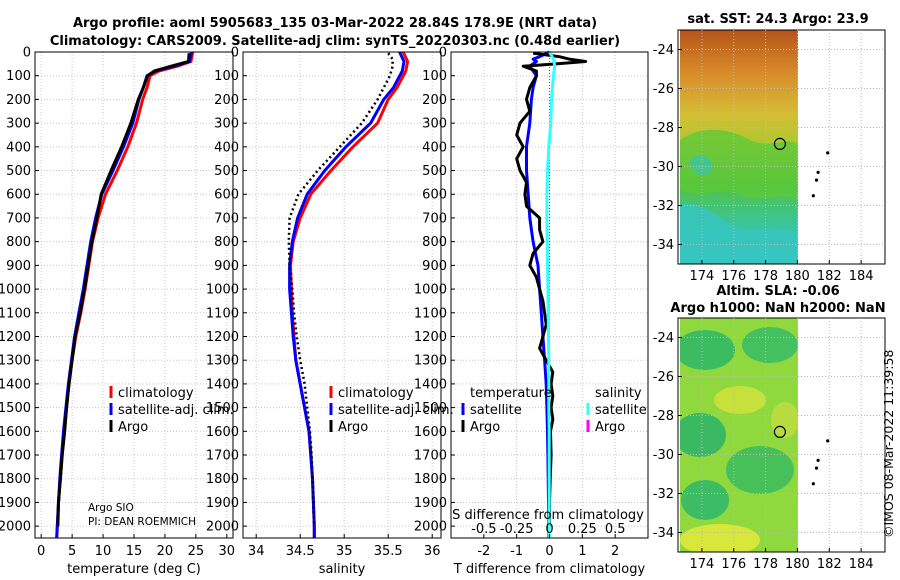  I want to click on salinity-difference-xlabel: S difference from climatology, so click(548, 515).